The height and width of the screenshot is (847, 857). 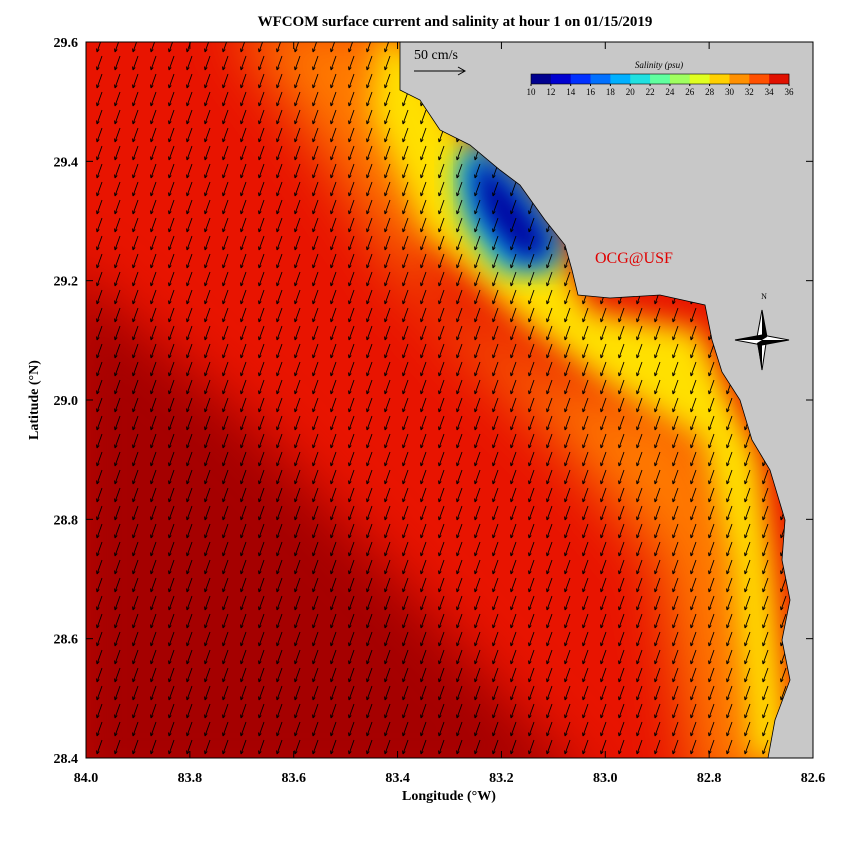 I want to click on x-tick-label: 83.2, so click(x=501, y=778).